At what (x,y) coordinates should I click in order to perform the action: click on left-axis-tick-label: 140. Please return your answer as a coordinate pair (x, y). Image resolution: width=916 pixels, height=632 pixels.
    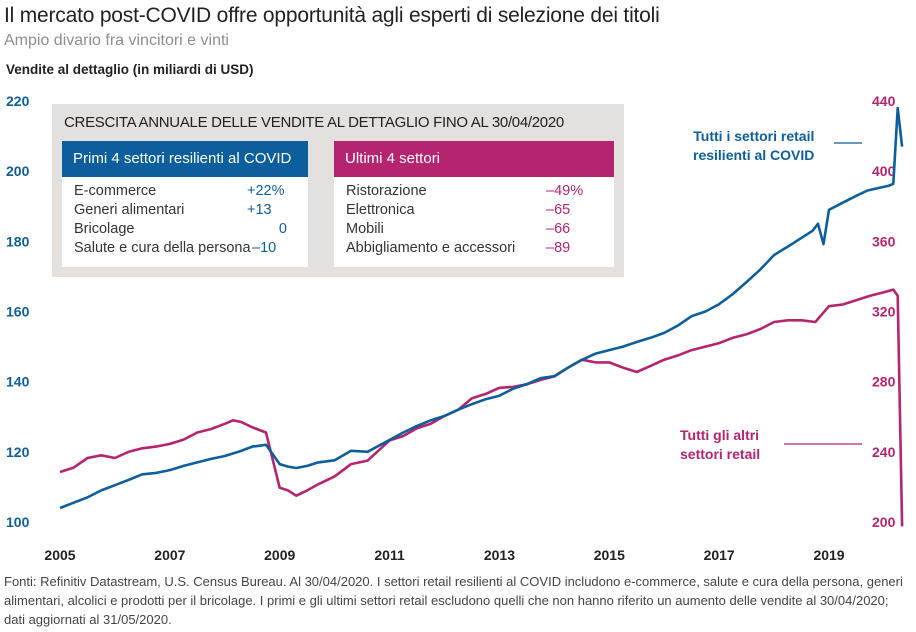
    Looking at the image, I should click on (18, 382).